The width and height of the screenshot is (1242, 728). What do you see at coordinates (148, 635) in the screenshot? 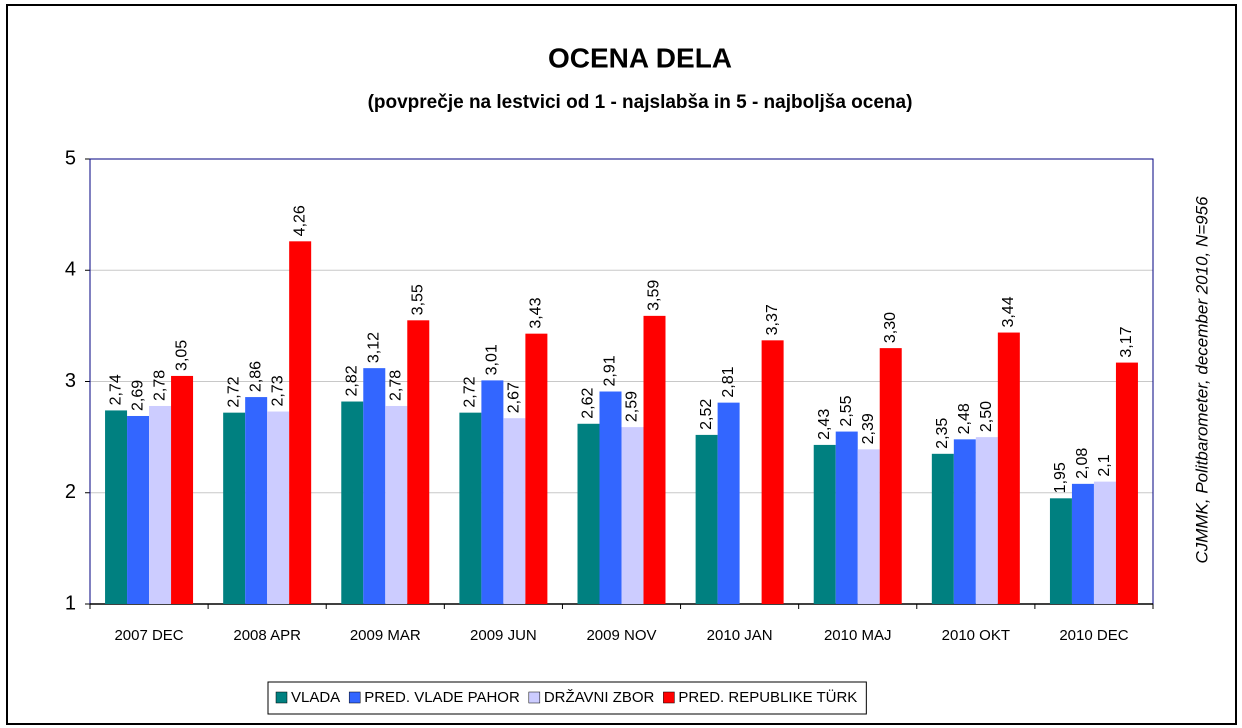
I see `x-tick-label: 2007 DEC` at bounding box center [148, 635].